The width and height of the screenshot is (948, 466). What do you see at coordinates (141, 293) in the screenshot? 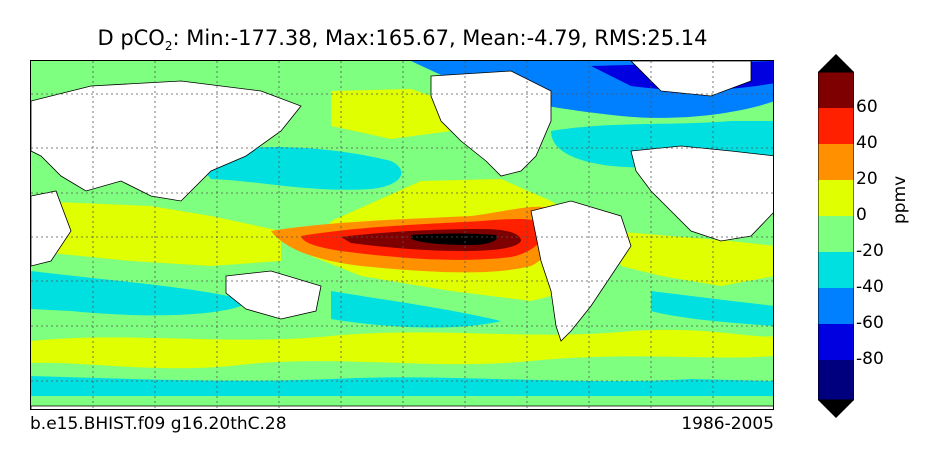
I see `contour-band-south-indian` at bounding box center [141, 293].